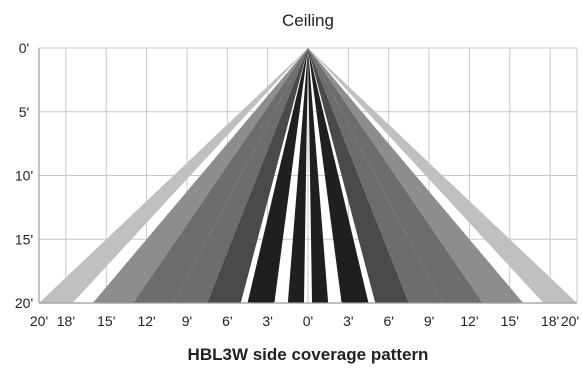 This screenshot has width=582, height=369. I want to click on y-tick-label: 15', so click(24, 239).